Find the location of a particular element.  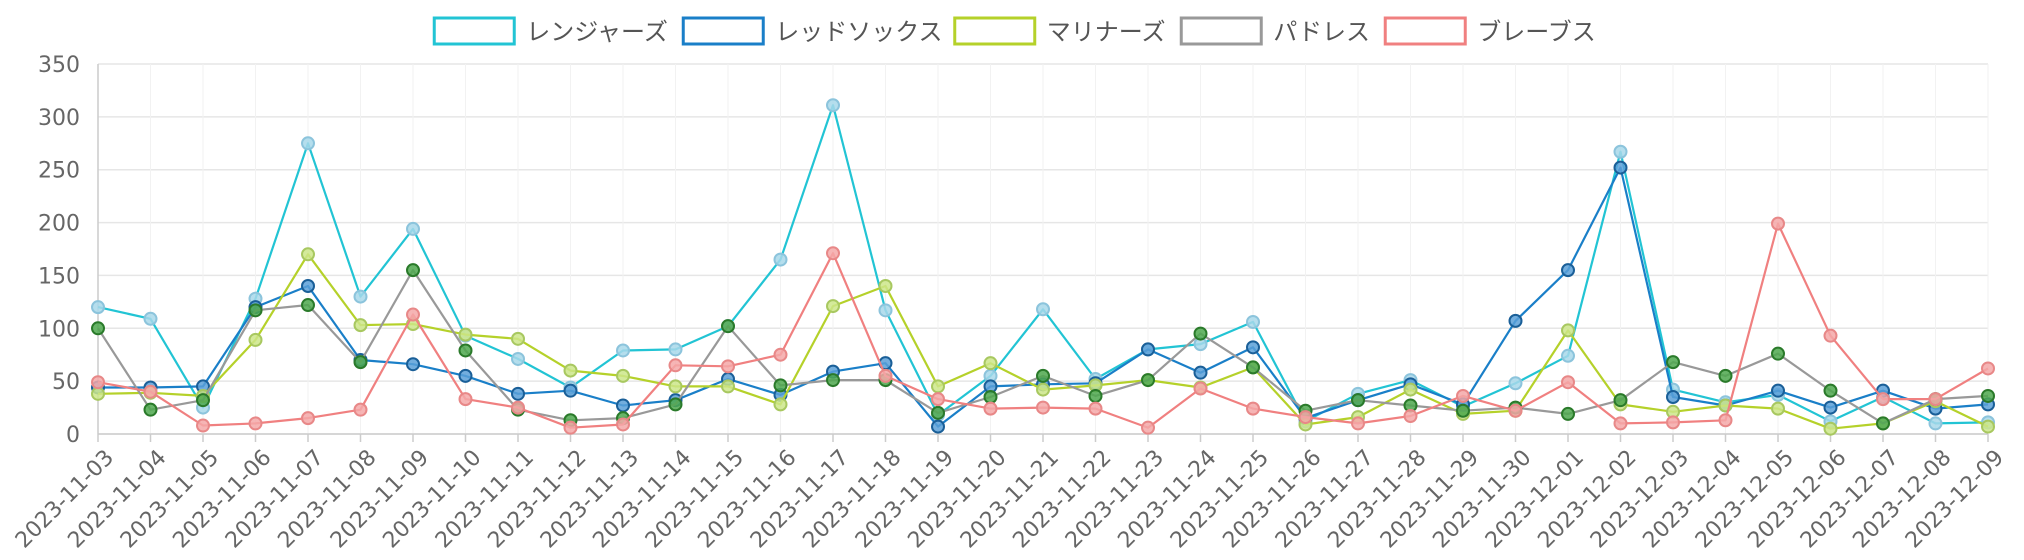

legend-item: レンジャーズ is located at coordinates (550, 31).